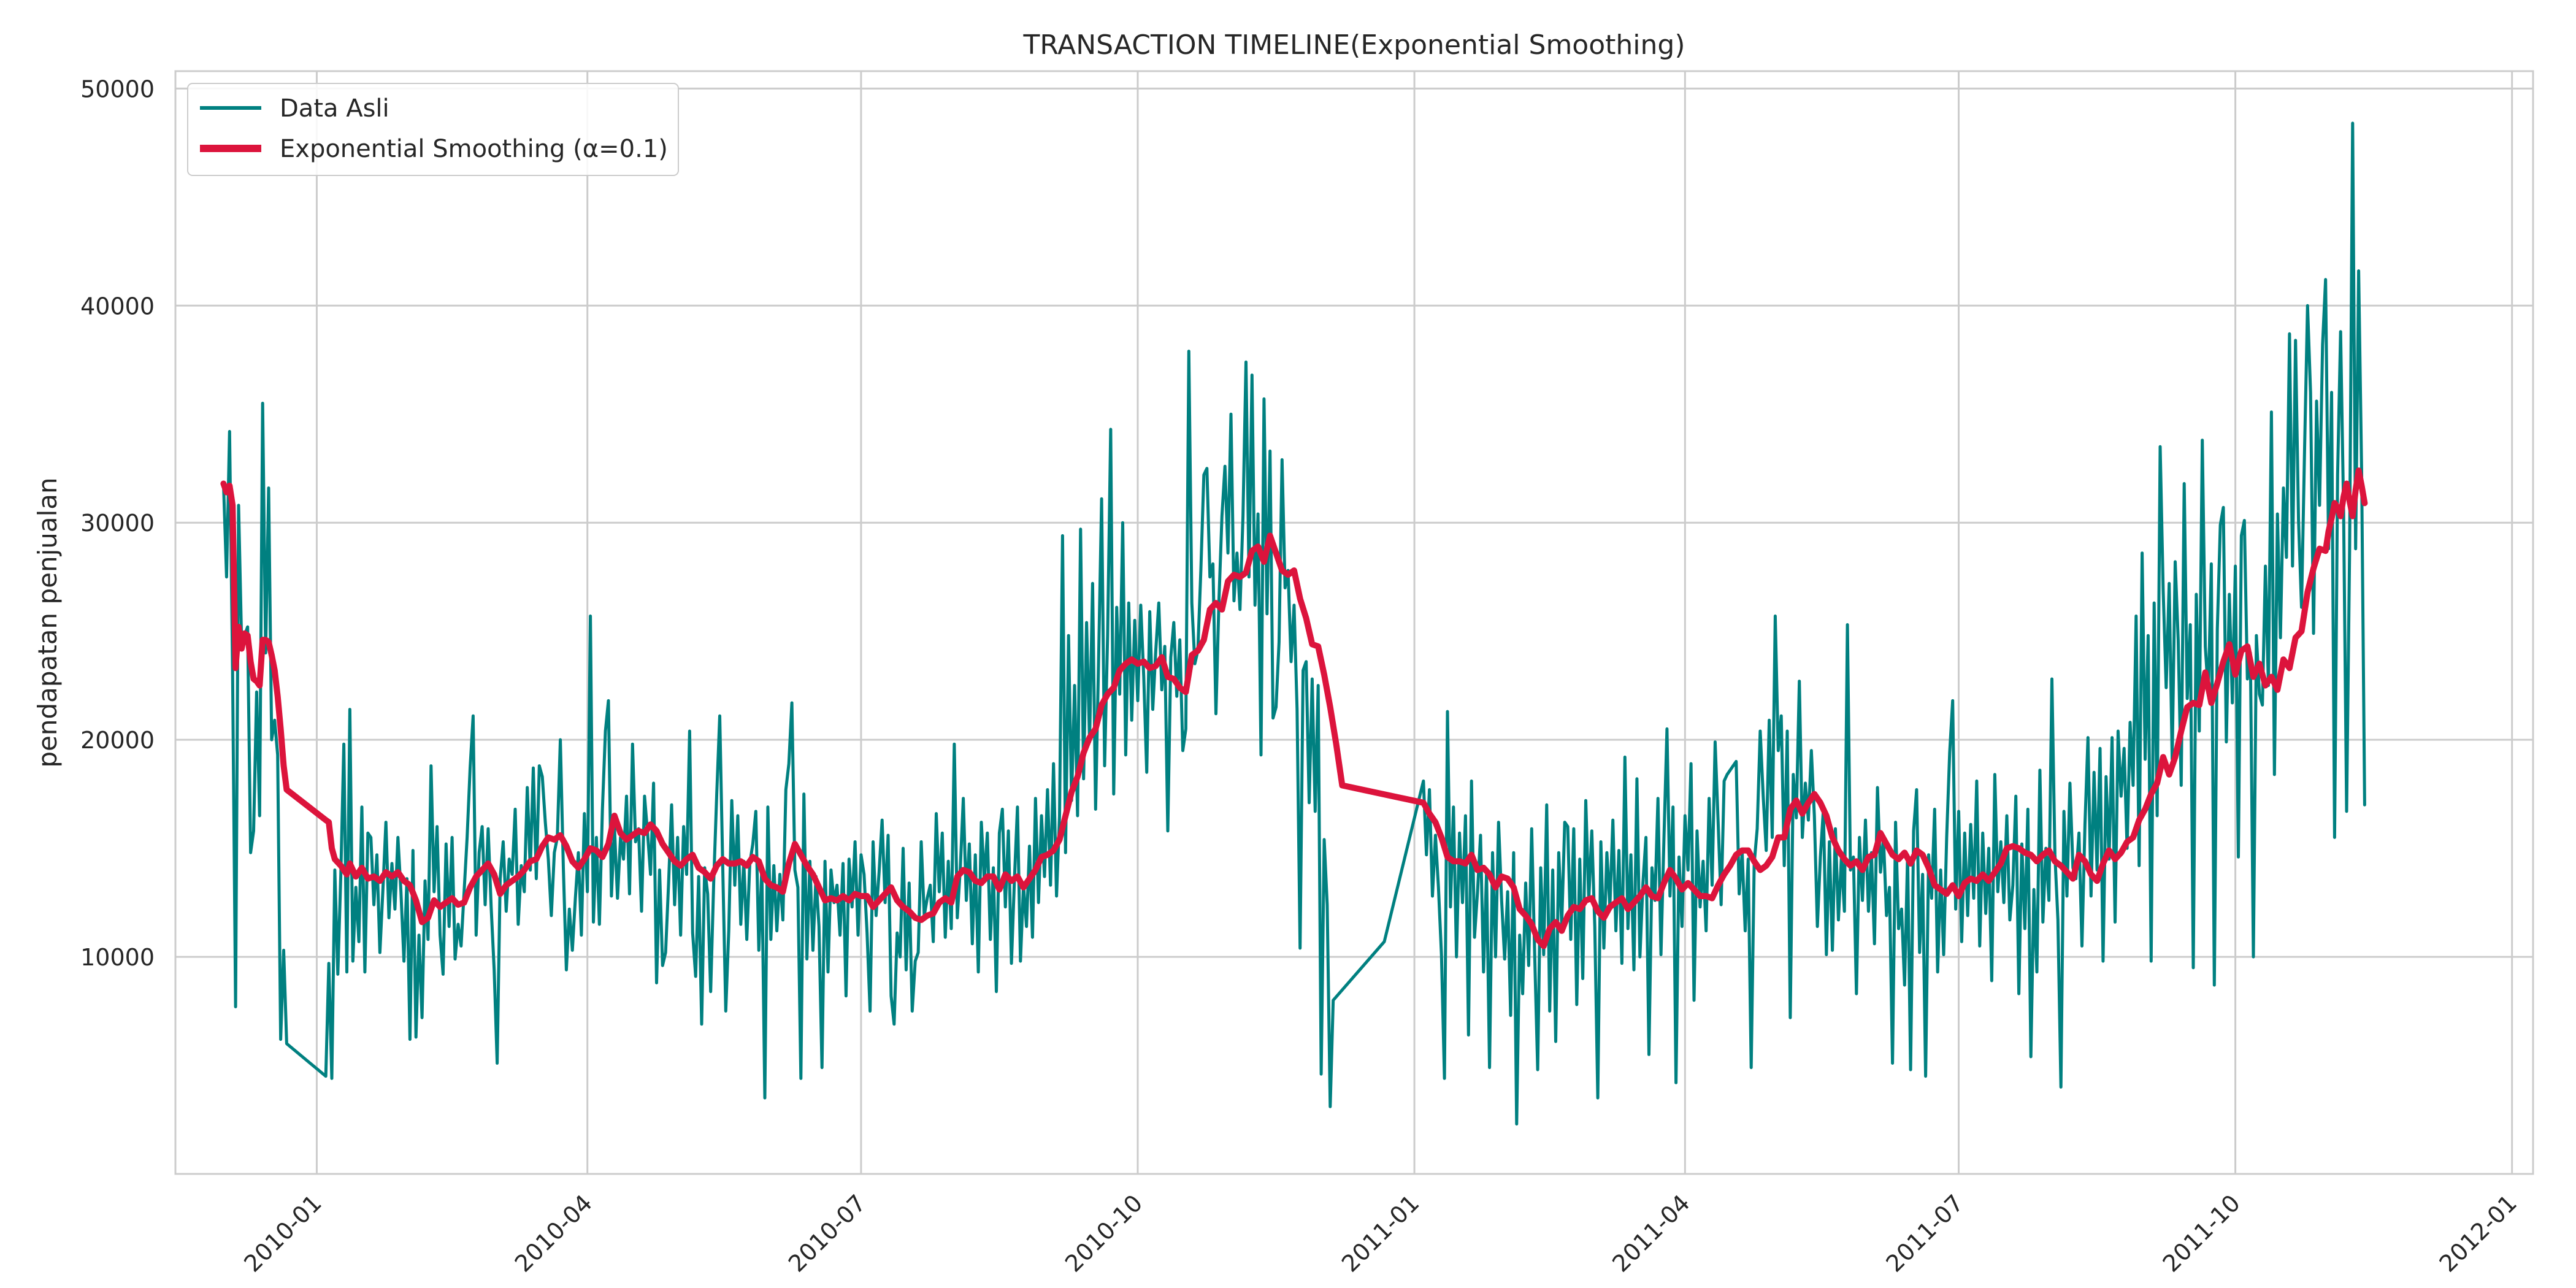 The height and width of the screenshot is (1288, 2576). I want to click on x-tick-label: 2010-07, so click(827, 1233).